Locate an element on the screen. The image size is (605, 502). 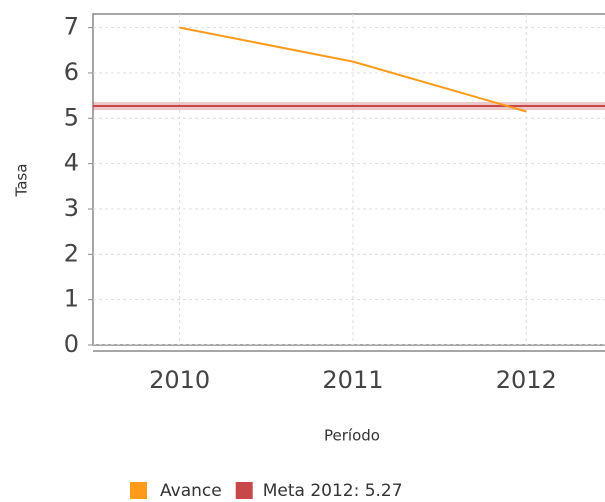
series-line is located at coordinates (353, 69).